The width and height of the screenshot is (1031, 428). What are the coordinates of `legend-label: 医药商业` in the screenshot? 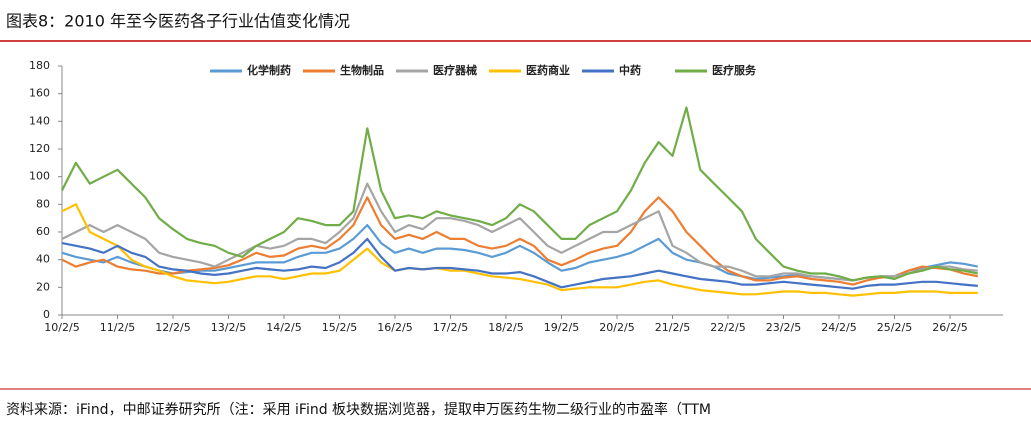 It's located at (548, 70).